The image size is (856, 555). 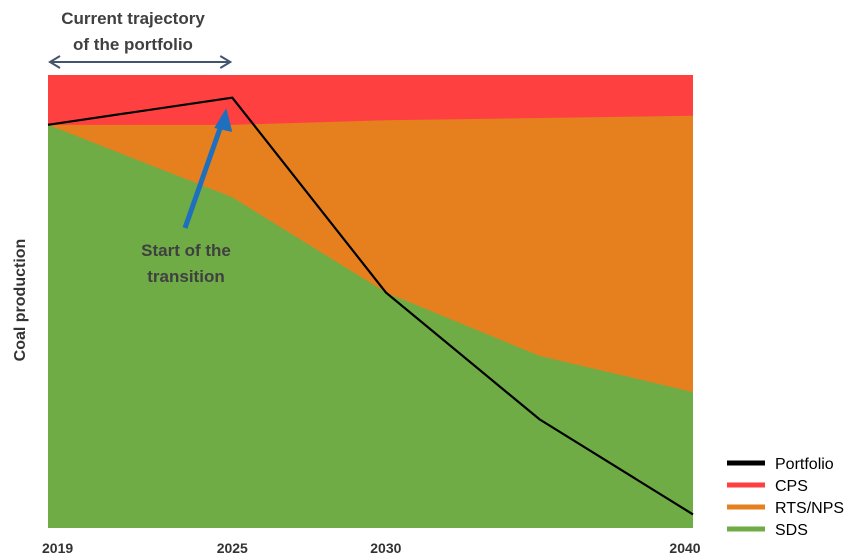 I want to click on transition-label-line2: transition, so click(x=185, y=276).